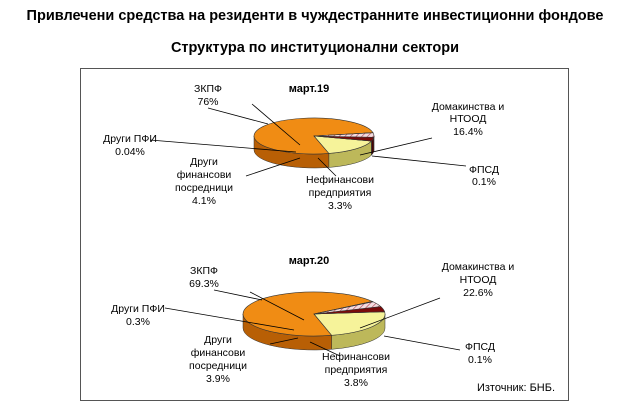 The width and height of the screenshot is (630, 408). I want to click on pie-2-label-households-name-2: НТООД, so click(478, 280).